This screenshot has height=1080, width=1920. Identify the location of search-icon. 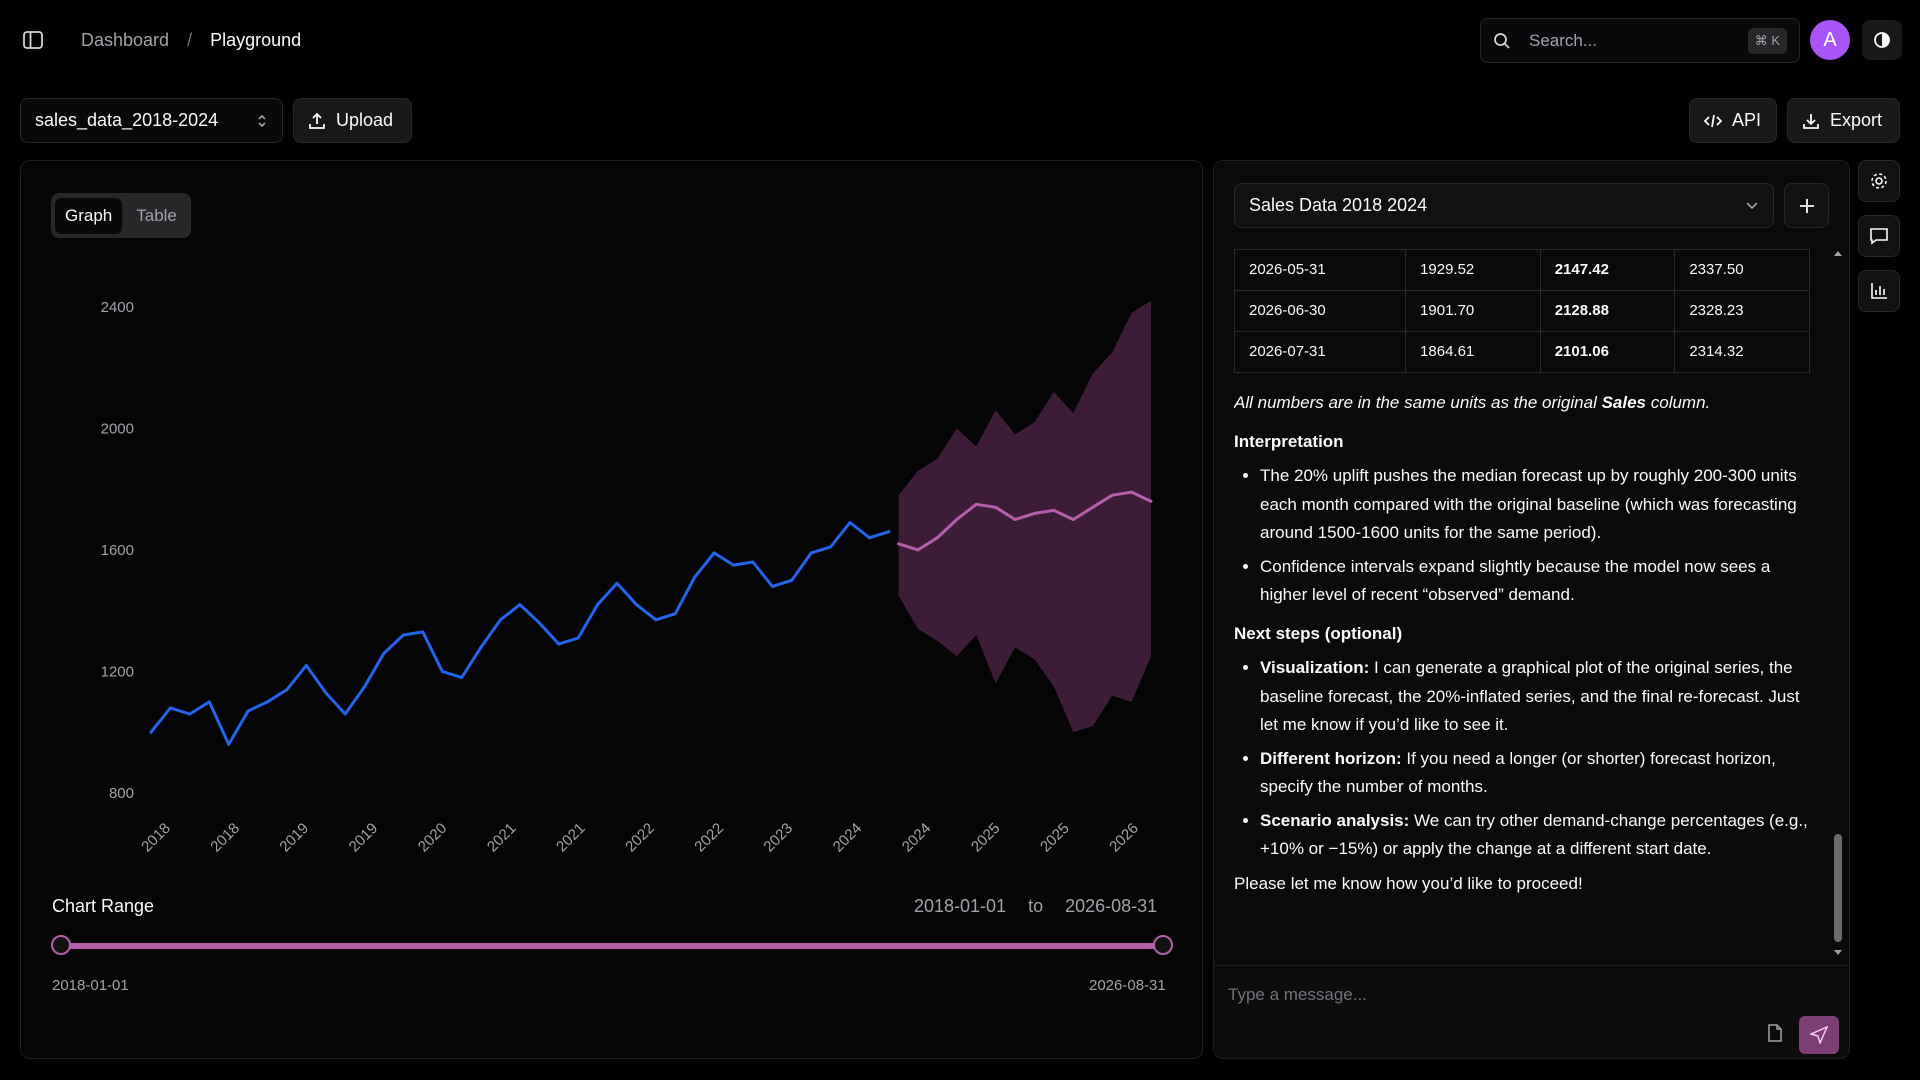
(1502, 40).